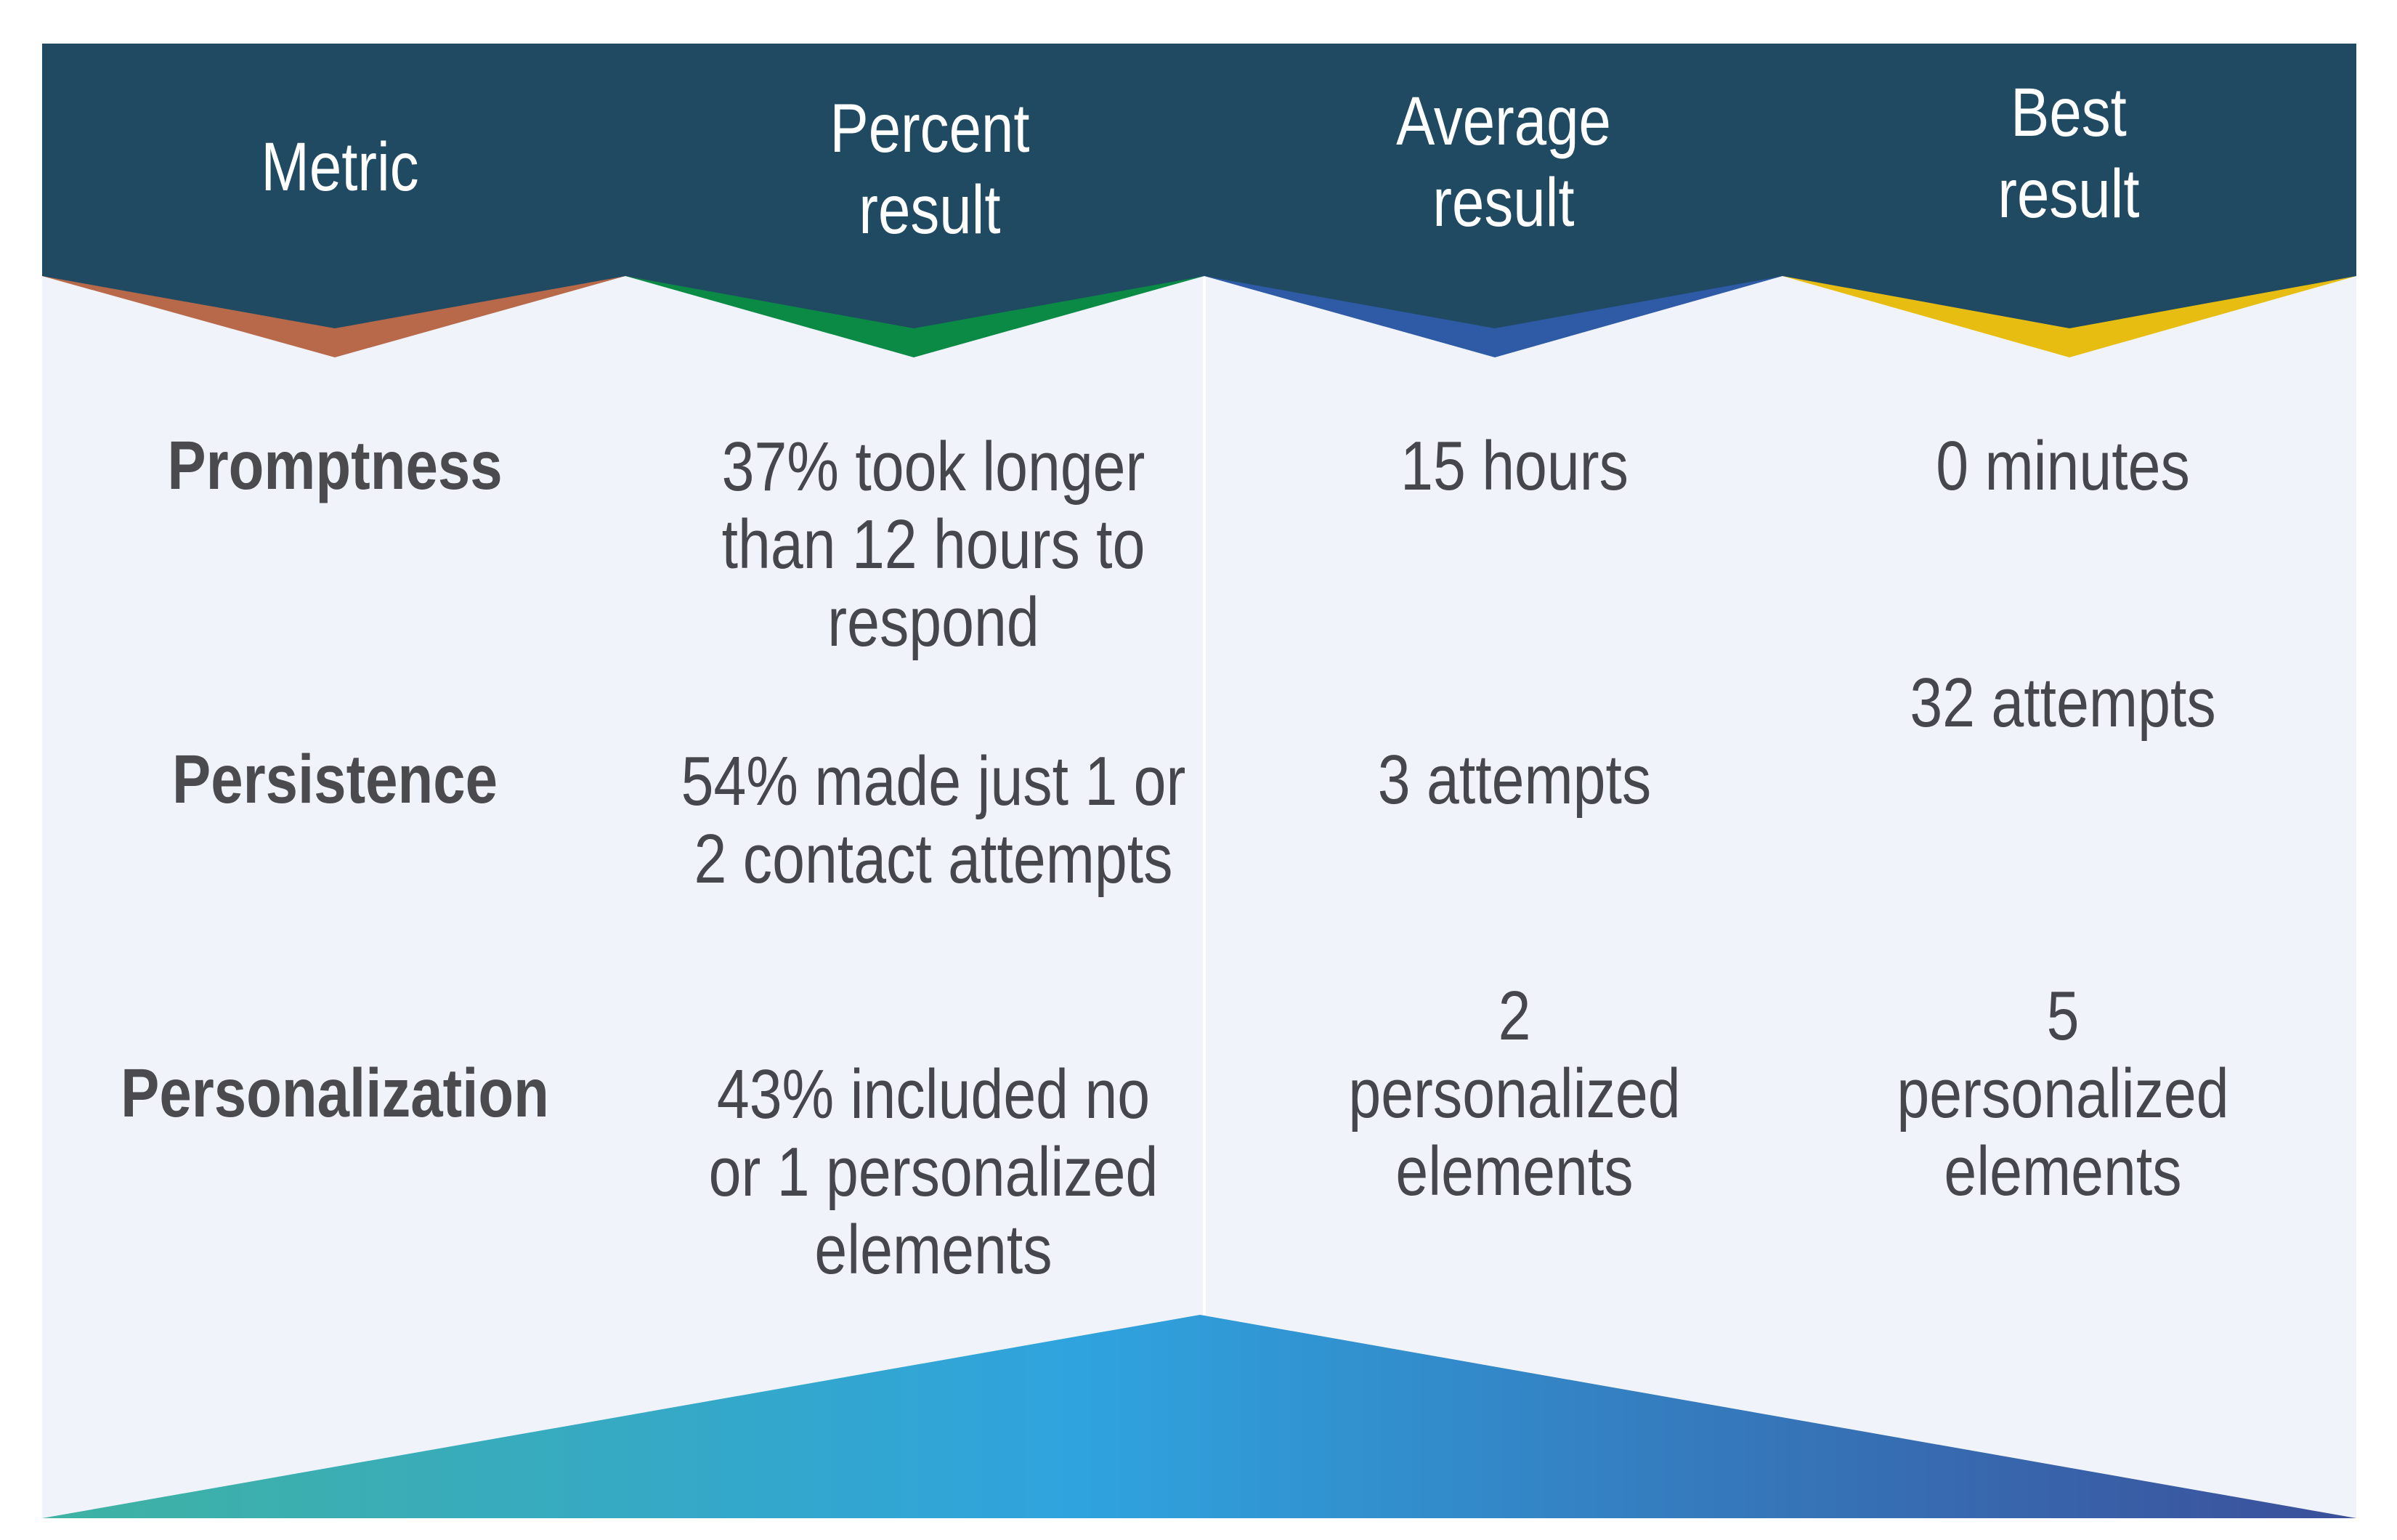  Describe the element at coordinates (930, 169) in the screenshot. I see `header-percent-result: Percent result` at that location.